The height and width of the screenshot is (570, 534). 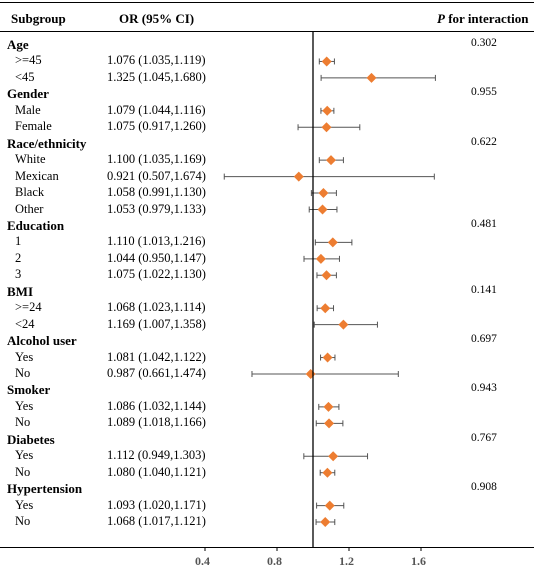 I want to click on or-ci-text: 1.169 (1.007,1.358), so click(x=156, y=323).